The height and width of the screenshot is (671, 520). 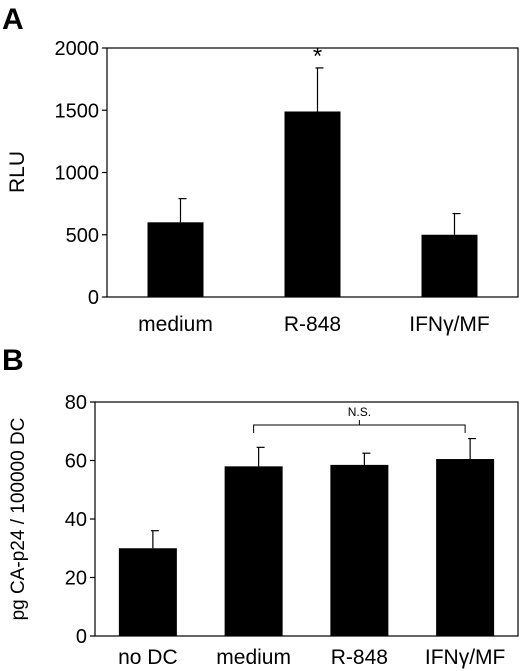 I want to click on panel-a-y-axis-label: RLU, so click(x=17, y=172).